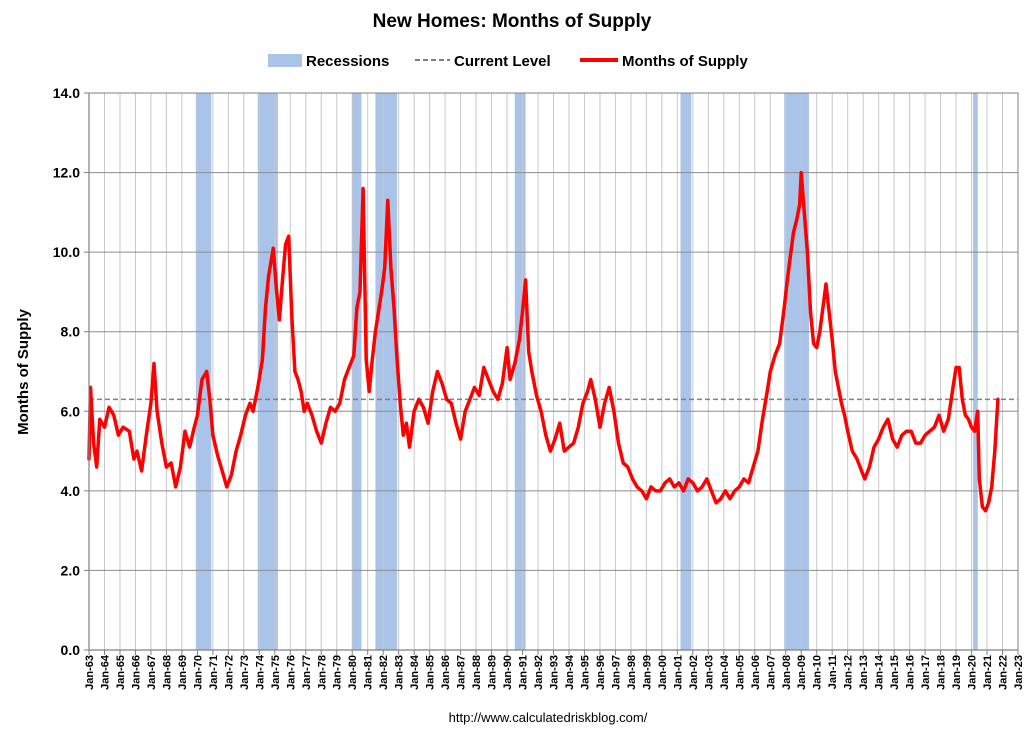 This screenshot has height=738, width=1025. What do you see at coordinates (973, 672) in the screenshot?
I see `x-tick-label: Jan-20` at bounding box center [973, 672].